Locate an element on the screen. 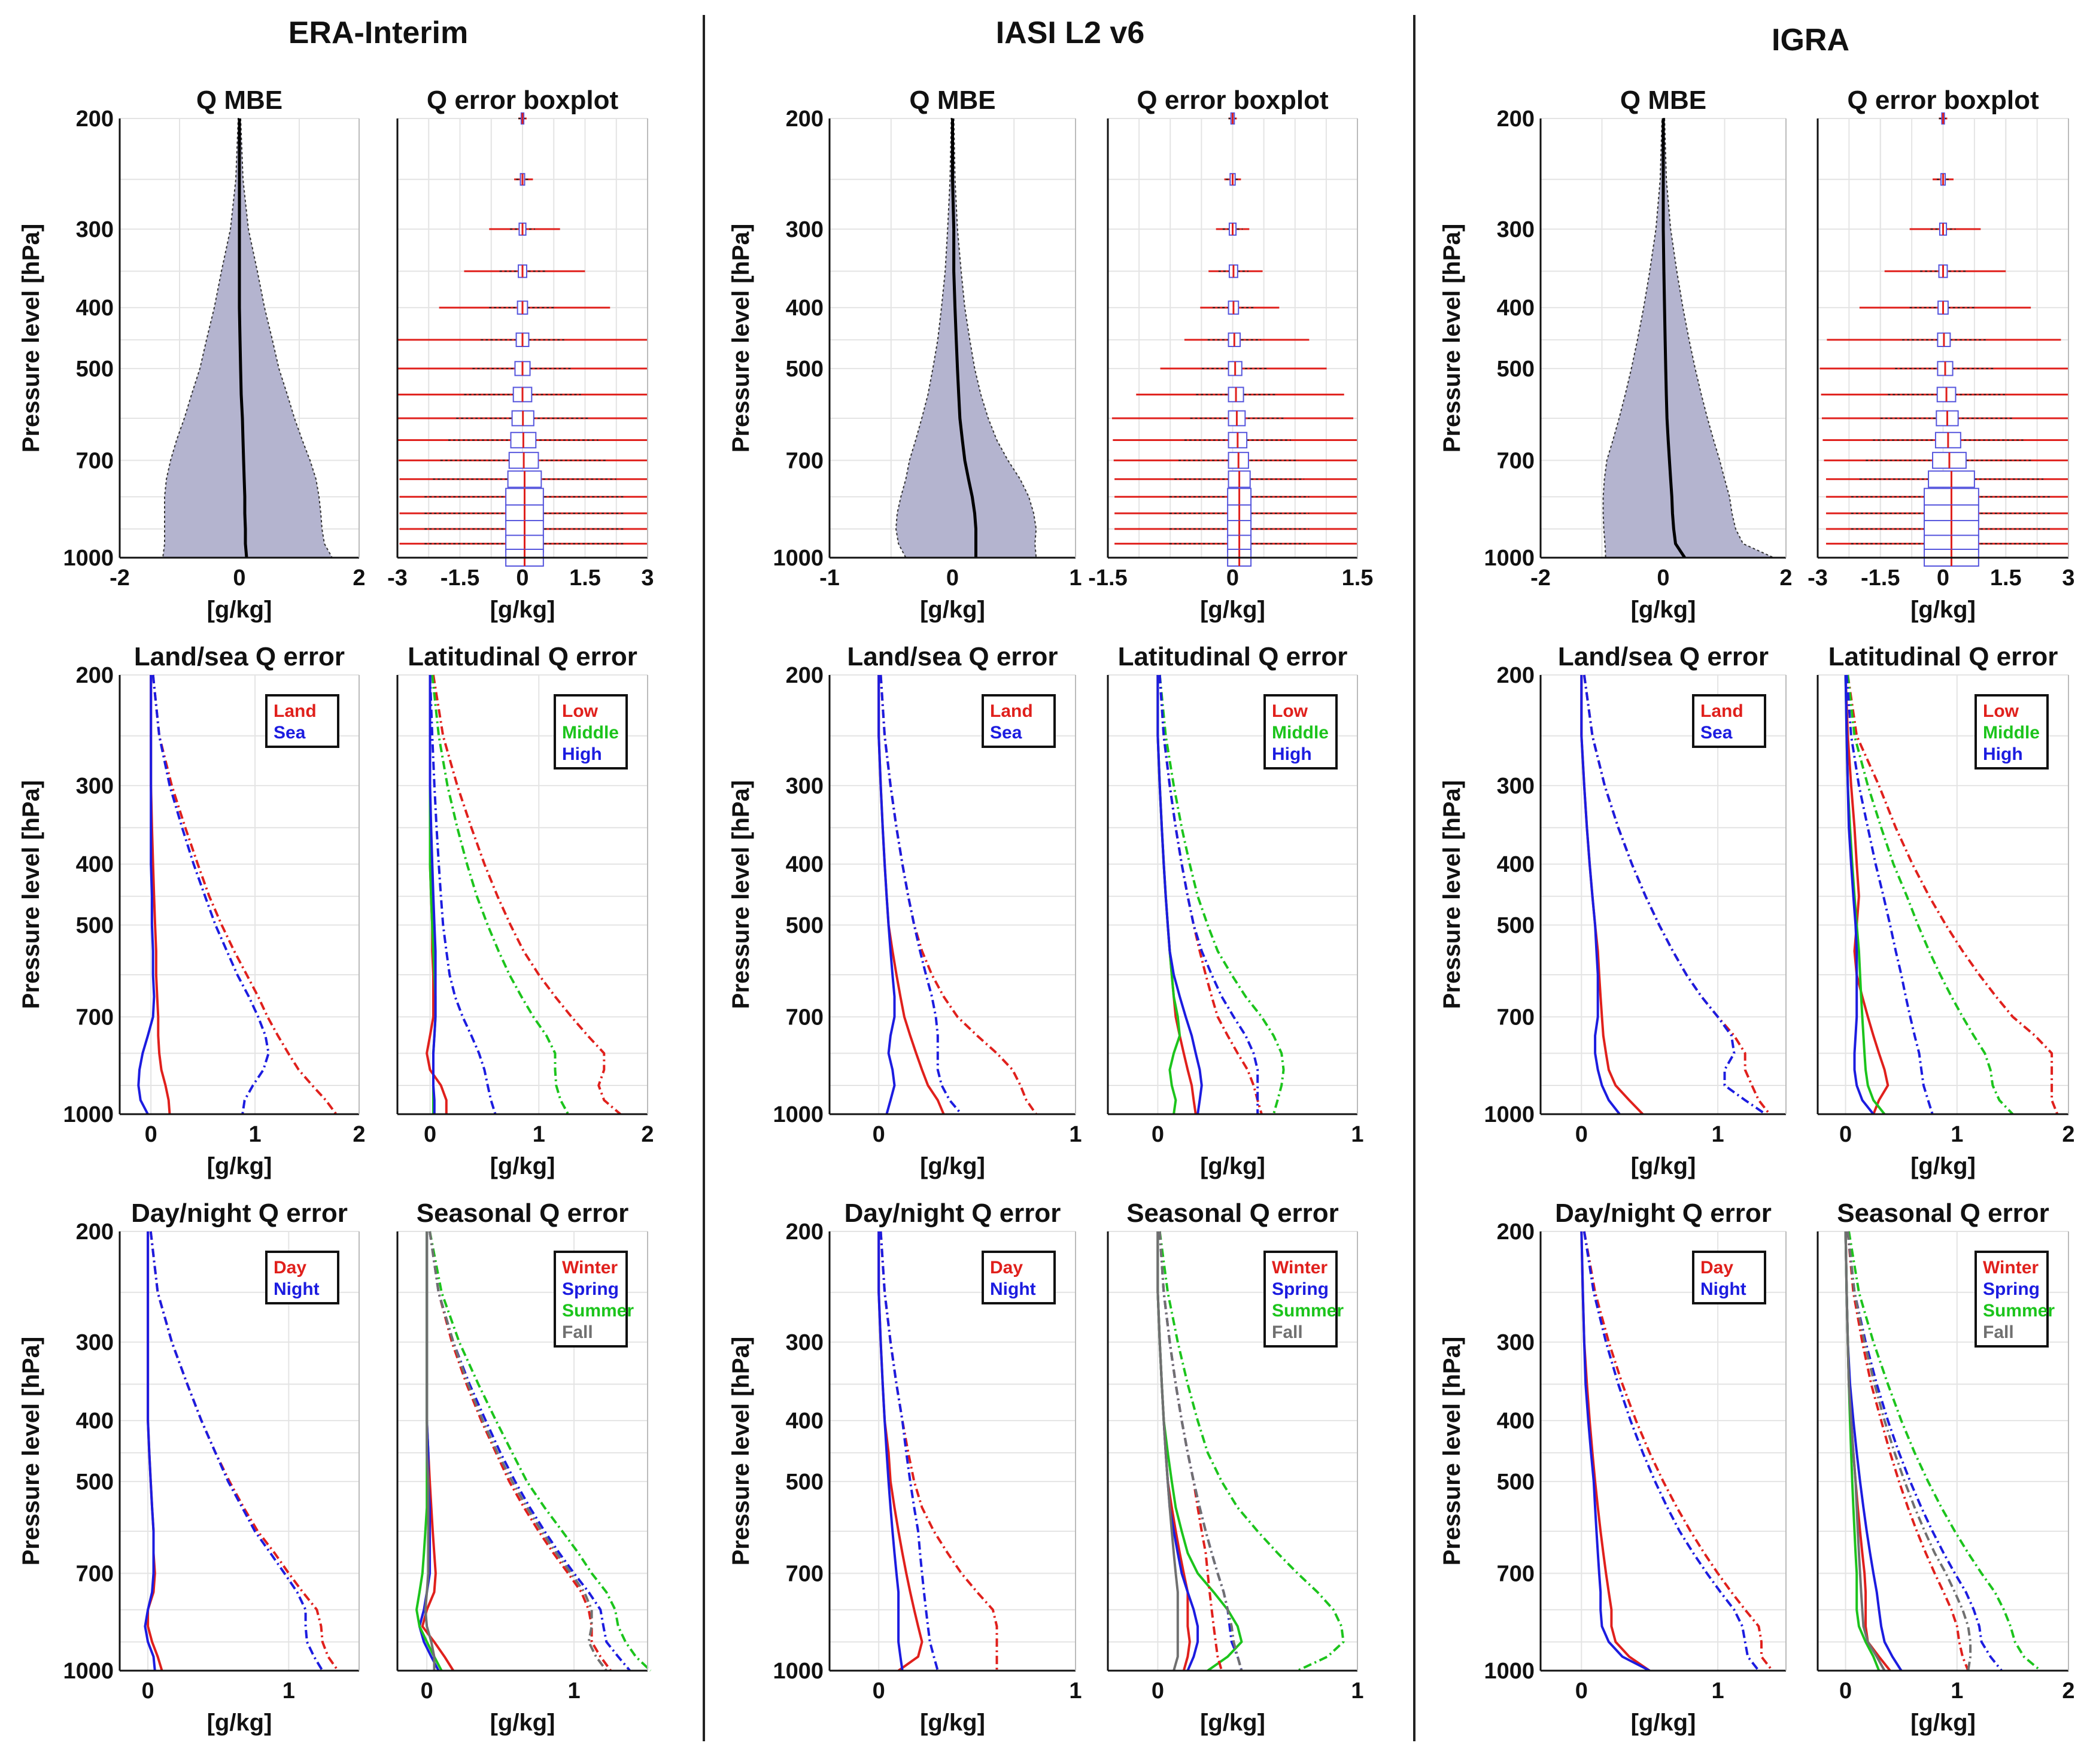 This screenshot has height=1764, width=2096. x-tick-label: 1.5 is located at coordinates (1358, 578).